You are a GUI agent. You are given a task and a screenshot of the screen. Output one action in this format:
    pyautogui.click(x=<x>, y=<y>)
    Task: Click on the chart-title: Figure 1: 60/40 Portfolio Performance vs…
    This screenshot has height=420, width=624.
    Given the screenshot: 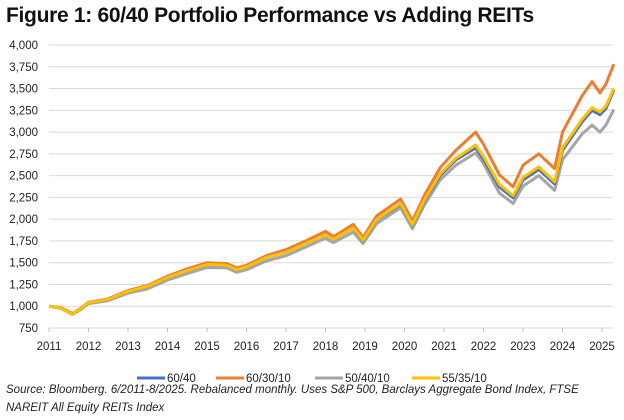 What is the action you would take?
    pyautogui.click(x=270, y=15)
    